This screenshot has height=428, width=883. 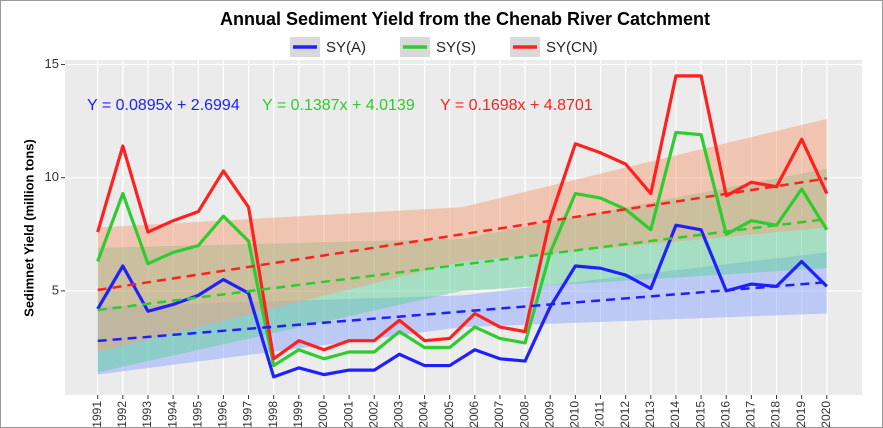 I want to click on legend-label: SY(CN), so click(x=572, y=47).